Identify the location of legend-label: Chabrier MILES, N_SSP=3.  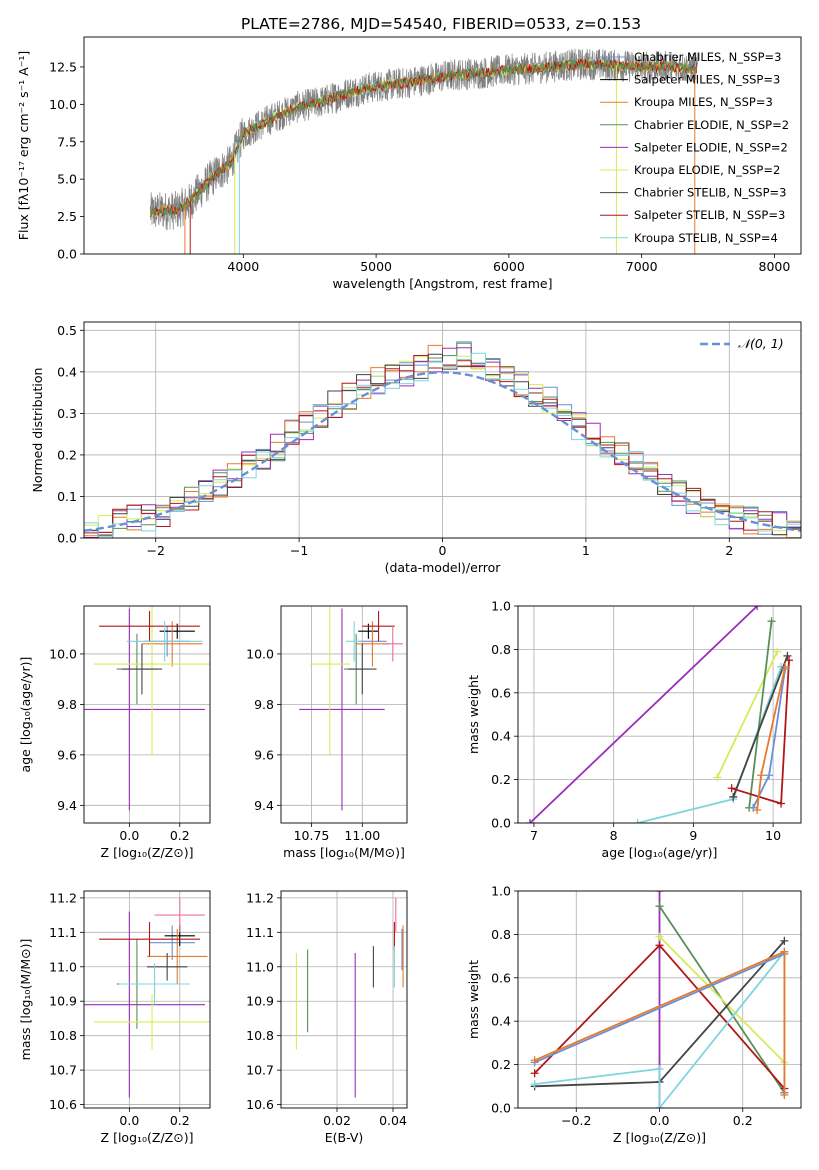
(707, 57).